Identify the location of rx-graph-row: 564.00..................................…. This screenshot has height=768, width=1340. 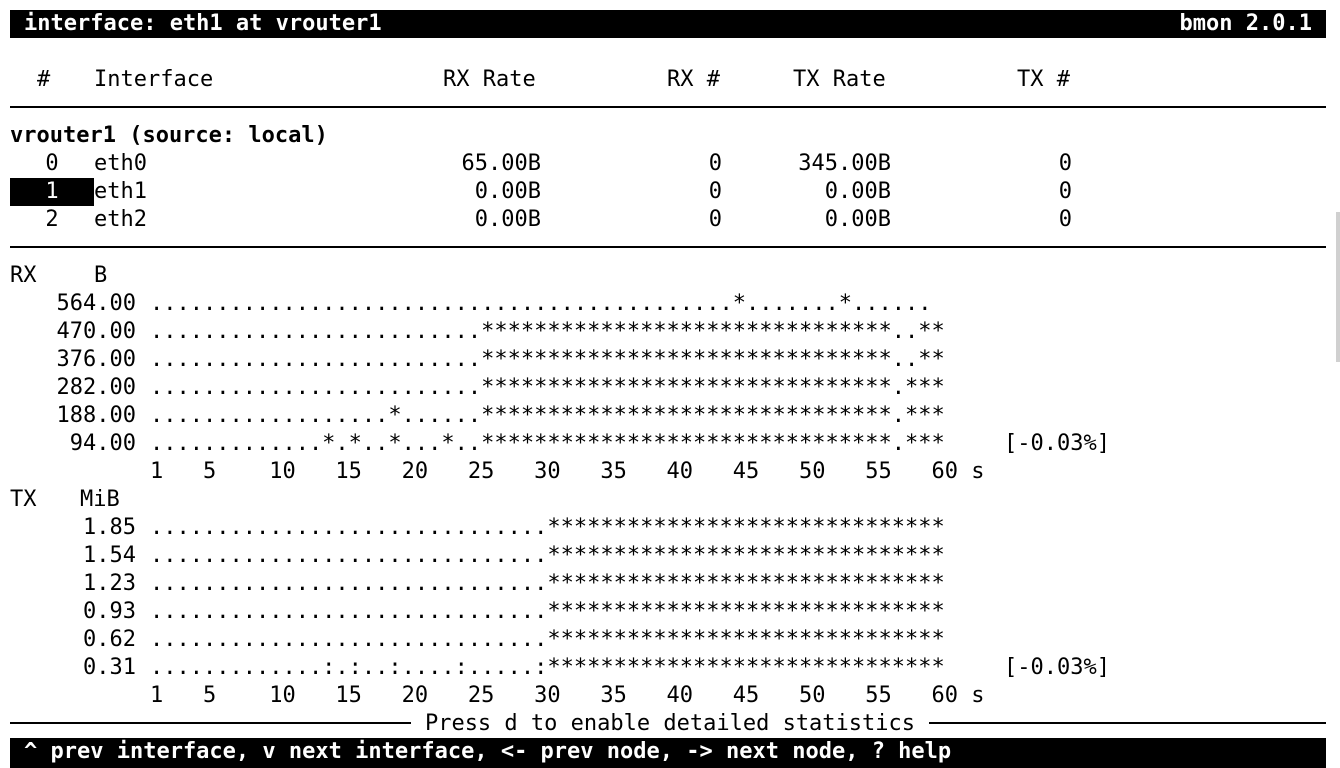
(668, 304).